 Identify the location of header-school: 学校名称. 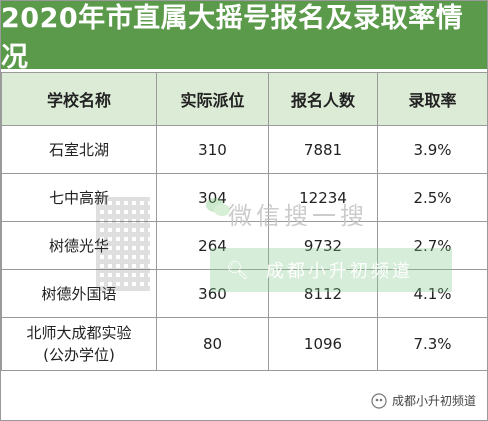
(79, 99).